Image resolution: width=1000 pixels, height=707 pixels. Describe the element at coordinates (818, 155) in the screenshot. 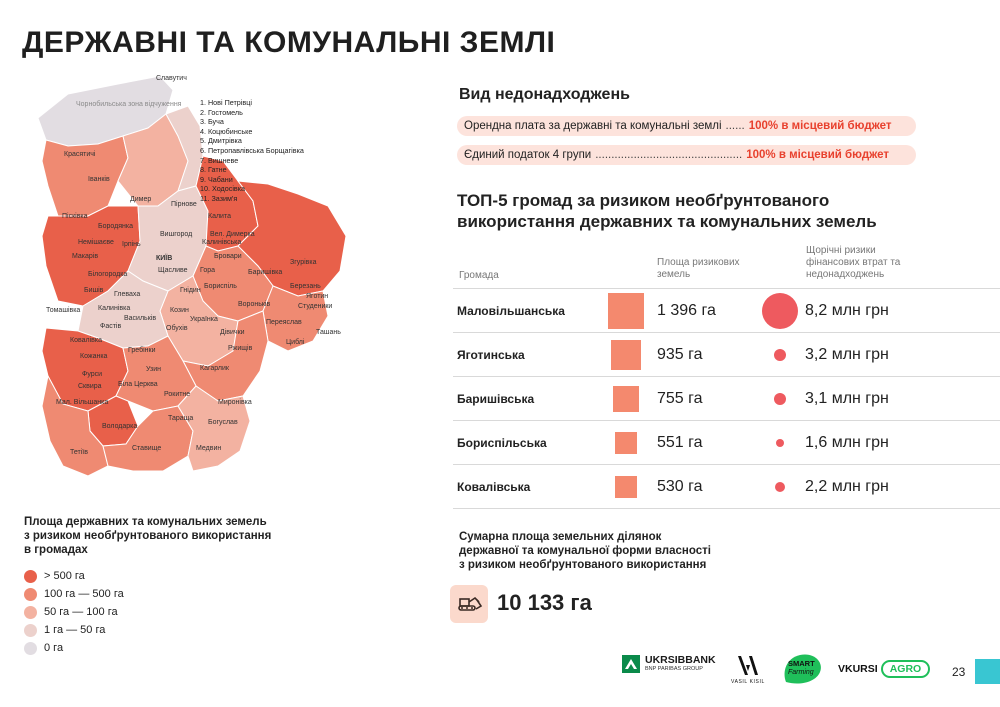

I see `type-value: 100% в місцевий бюджет` at that location.